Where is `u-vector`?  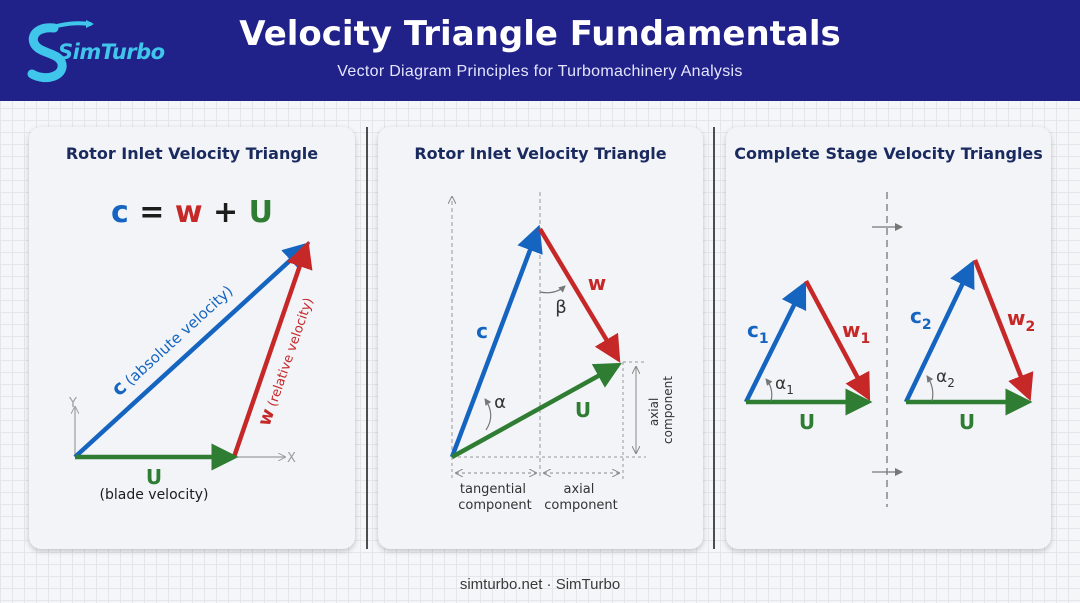 u-vector is located at coordinates (536, 410).